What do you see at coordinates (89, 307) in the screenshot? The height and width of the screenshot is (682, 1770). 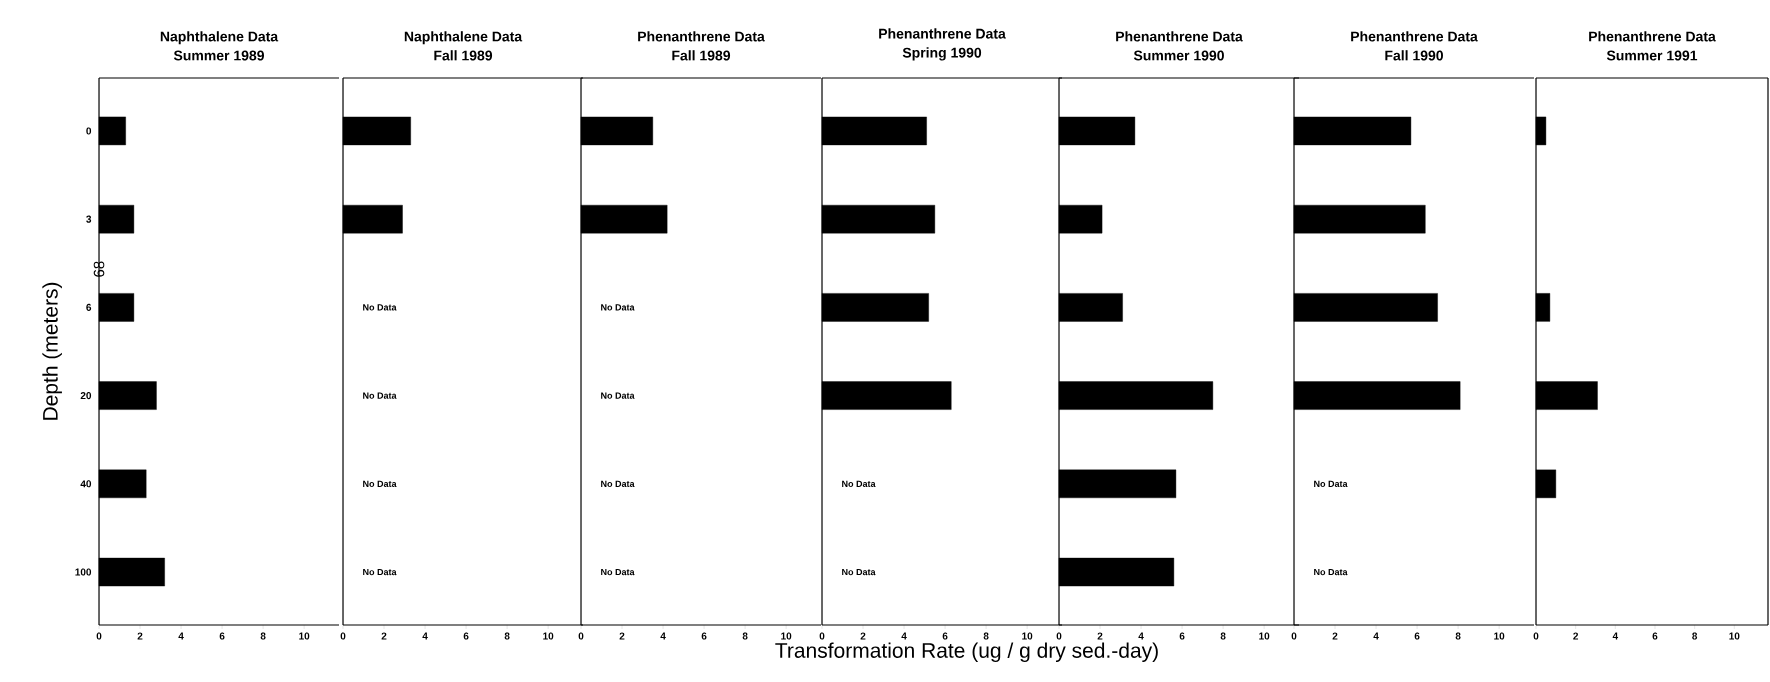 I see `y-tick-label: 6` at bounding box center [89, 307].